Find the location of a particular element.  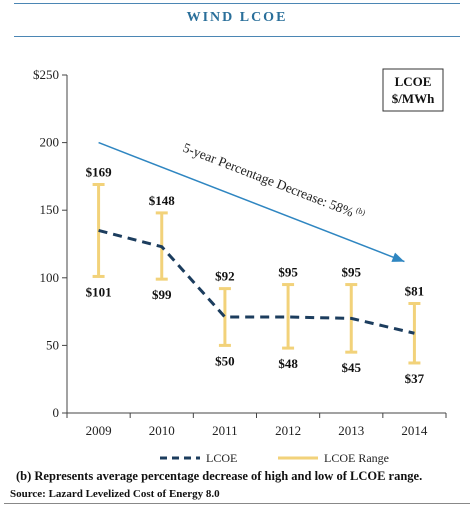

high-value-label: $92 is located at coordinates (225, 276).